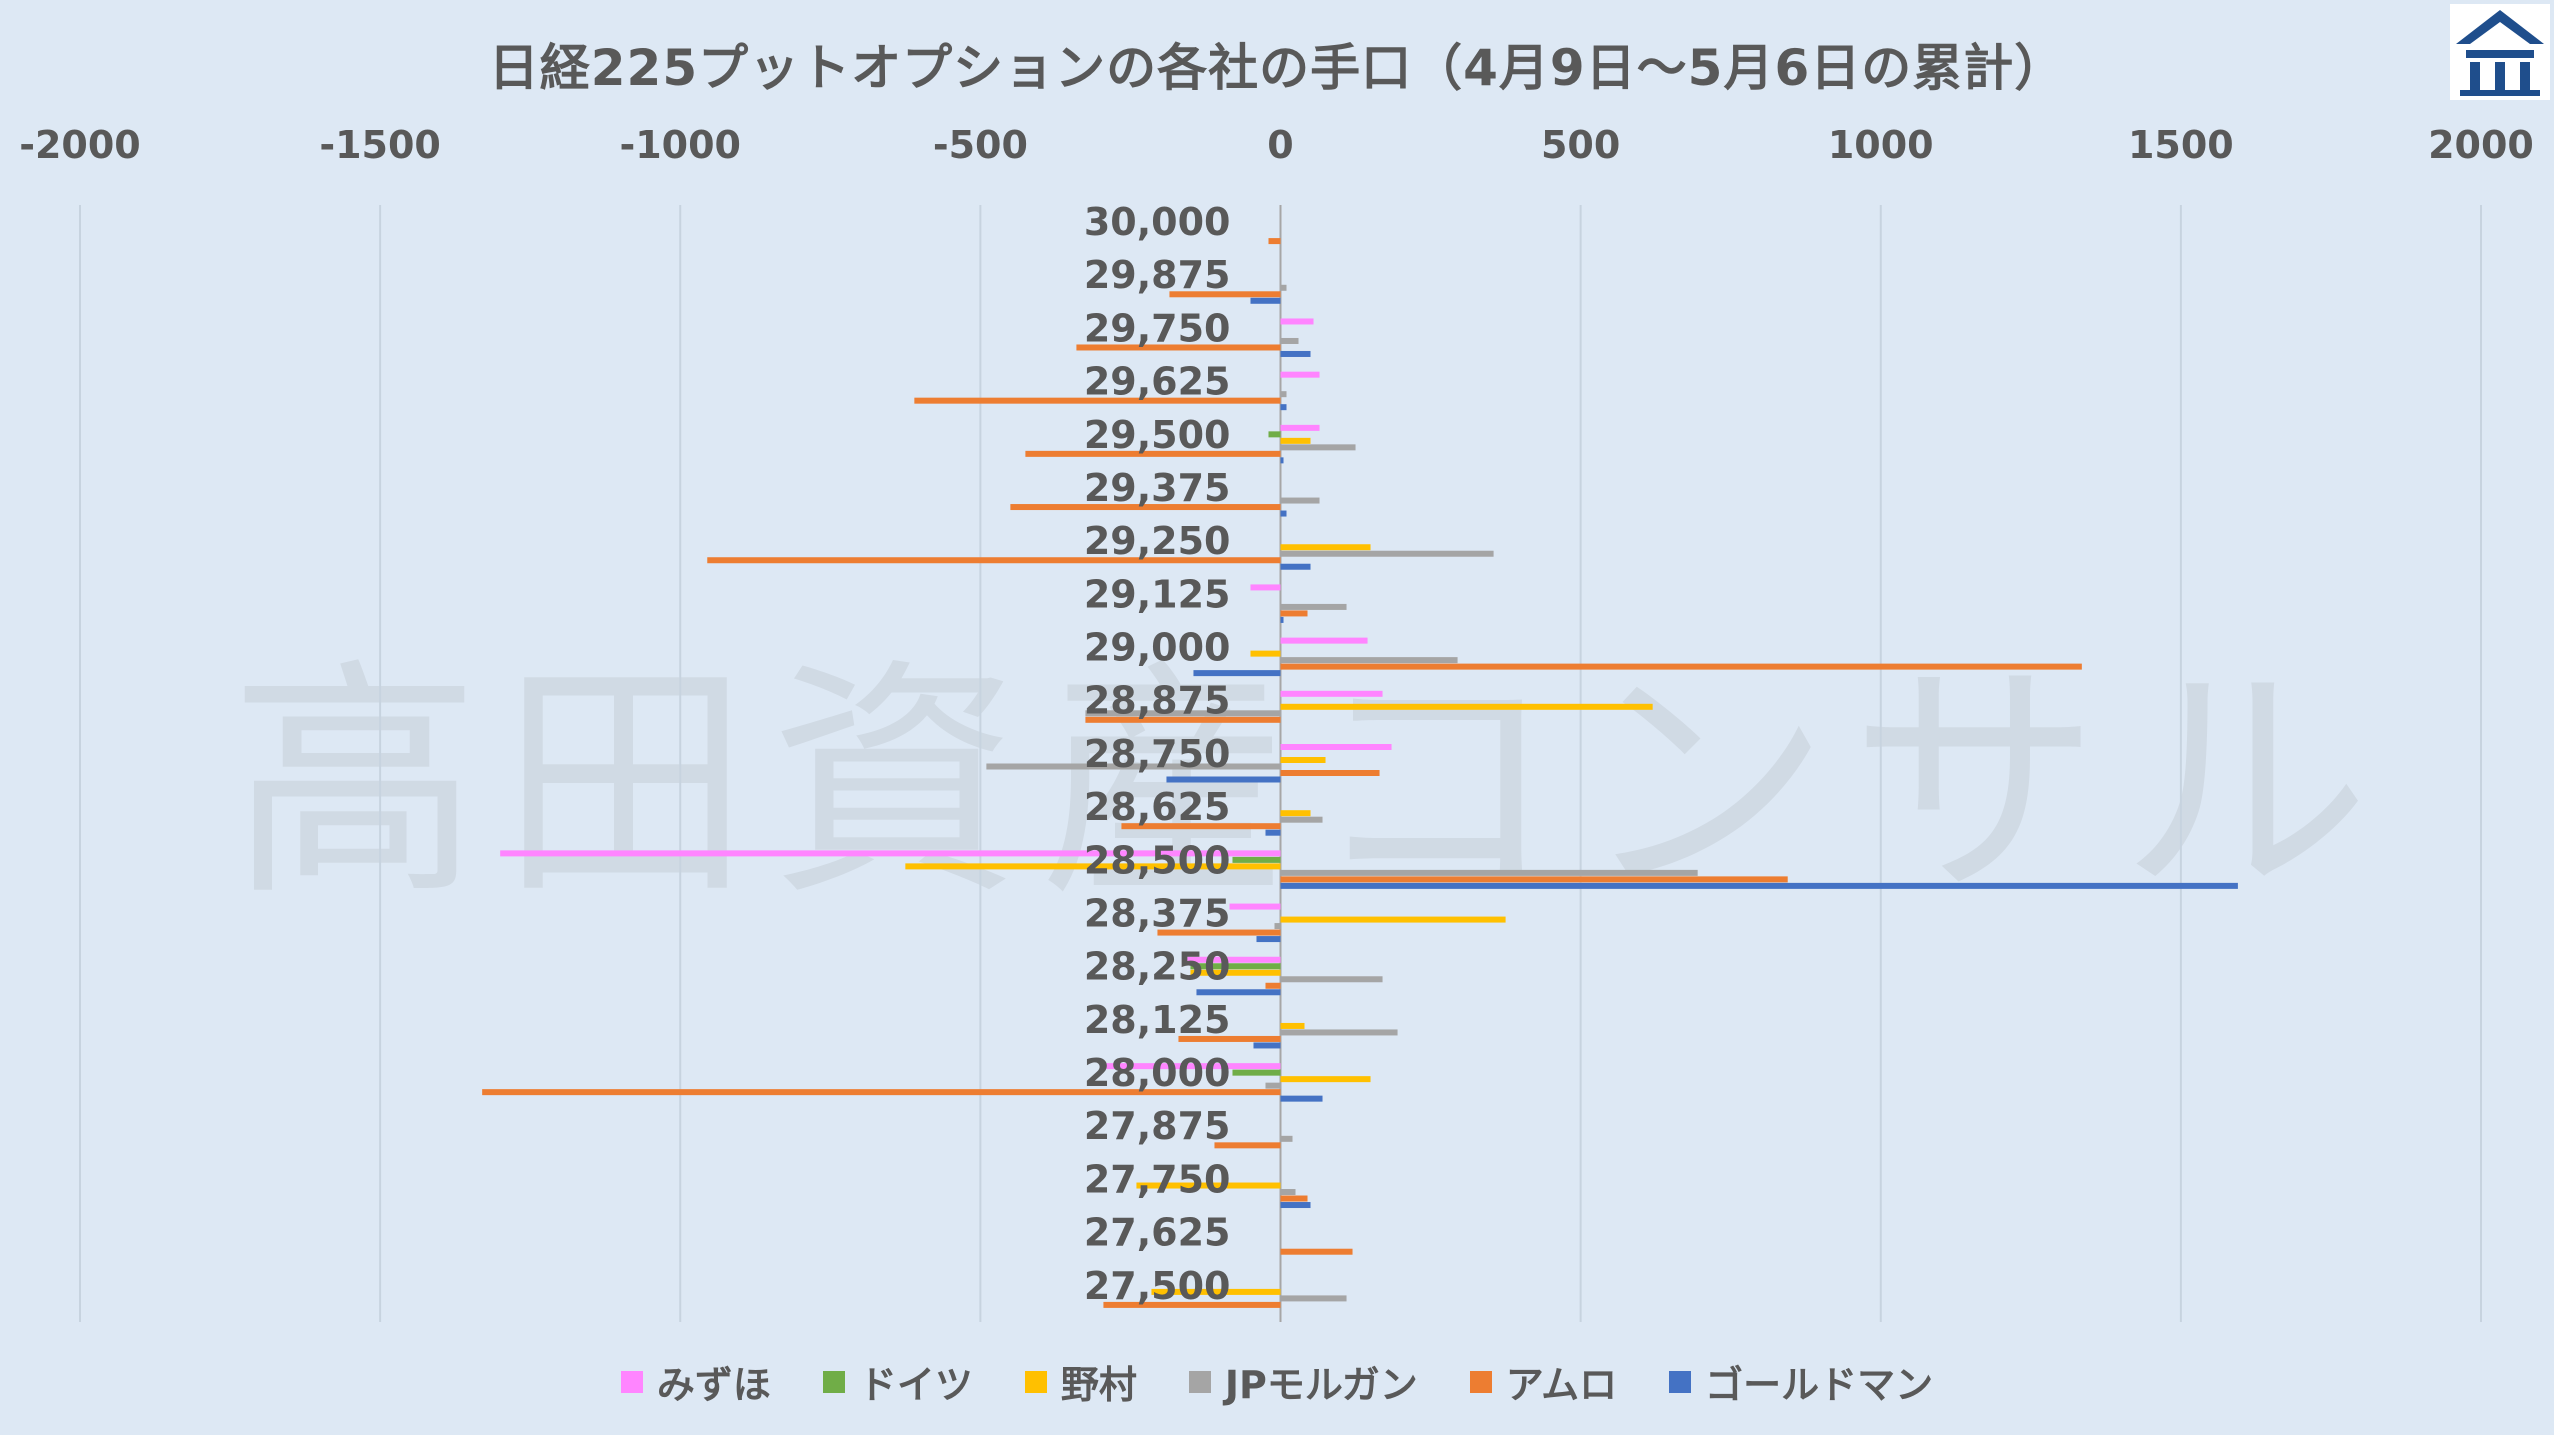 This screenshot has height=1435, width=2554. I want to click on category-label: 28,500, so click(1157, 860).